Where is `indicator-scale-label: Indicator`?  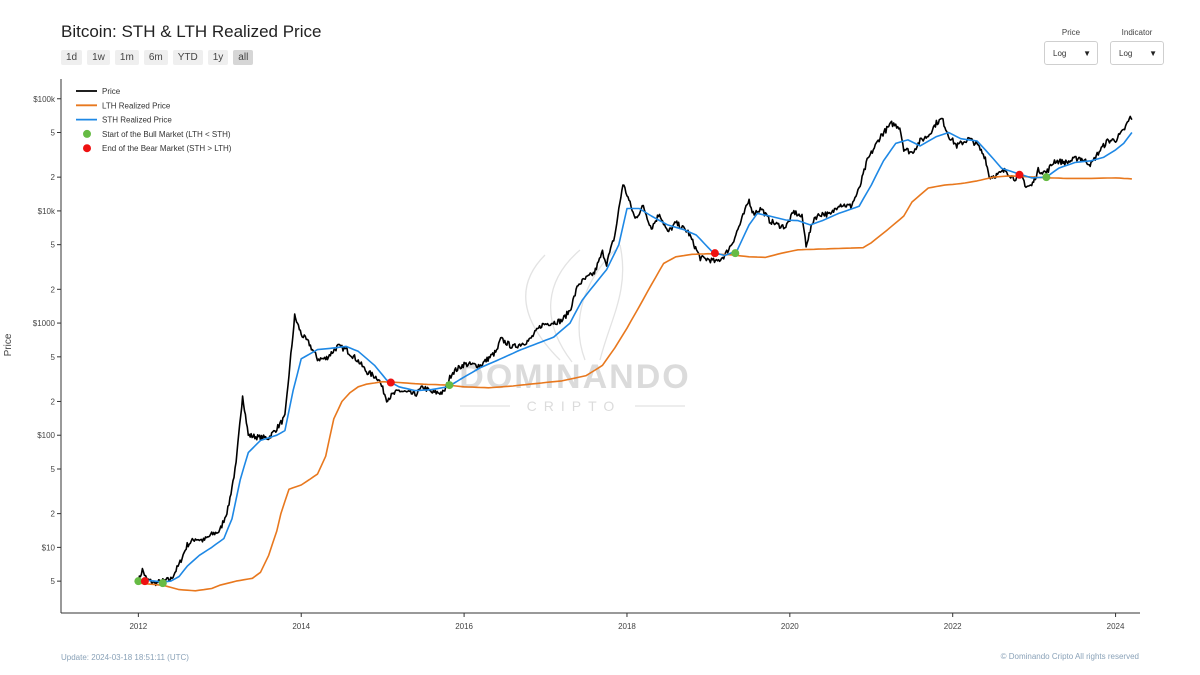
indicator-scale-label: Indicator is located at coordinates (1137, 32).